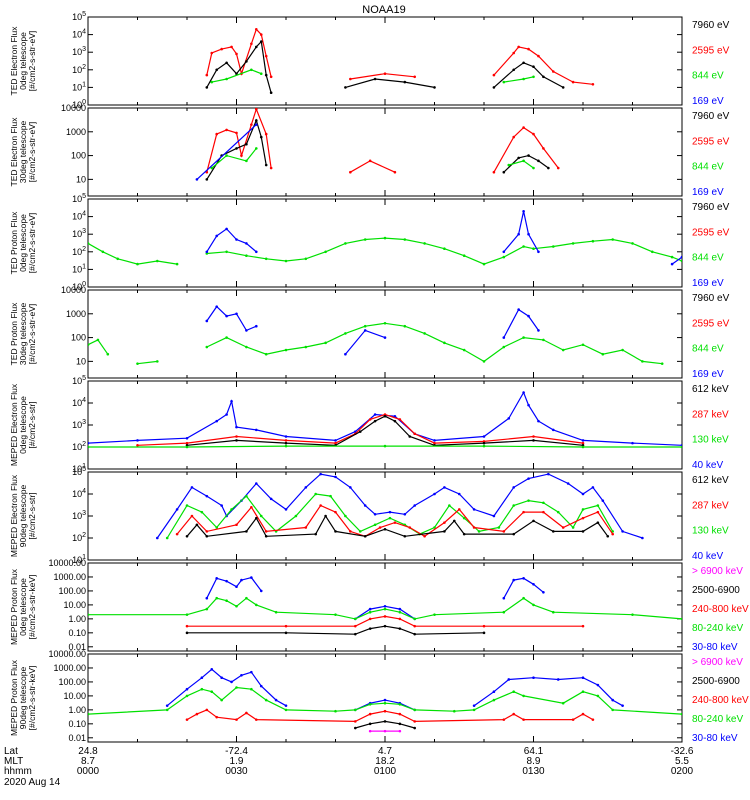  I want to click on y-tick-label: 0.10, so click(77, 633).